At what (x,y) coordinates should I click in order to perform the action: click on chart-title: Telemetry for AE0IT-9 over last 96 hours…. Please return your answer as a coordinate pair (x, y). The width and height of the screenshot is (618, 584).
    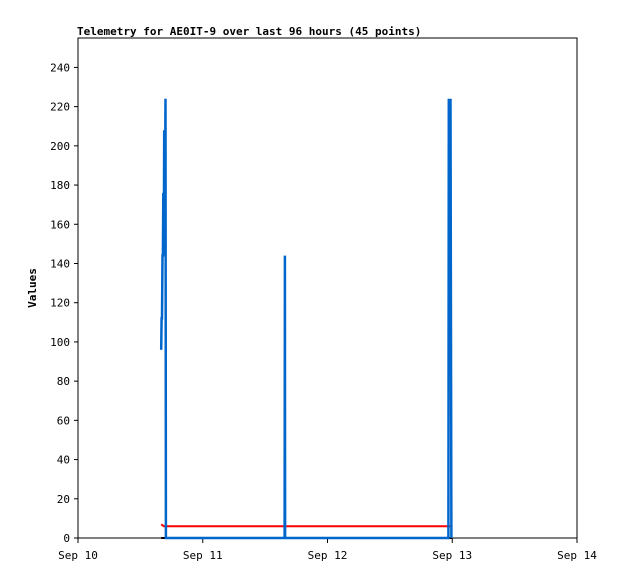
    Looking at the image, I should click on (249, 31).